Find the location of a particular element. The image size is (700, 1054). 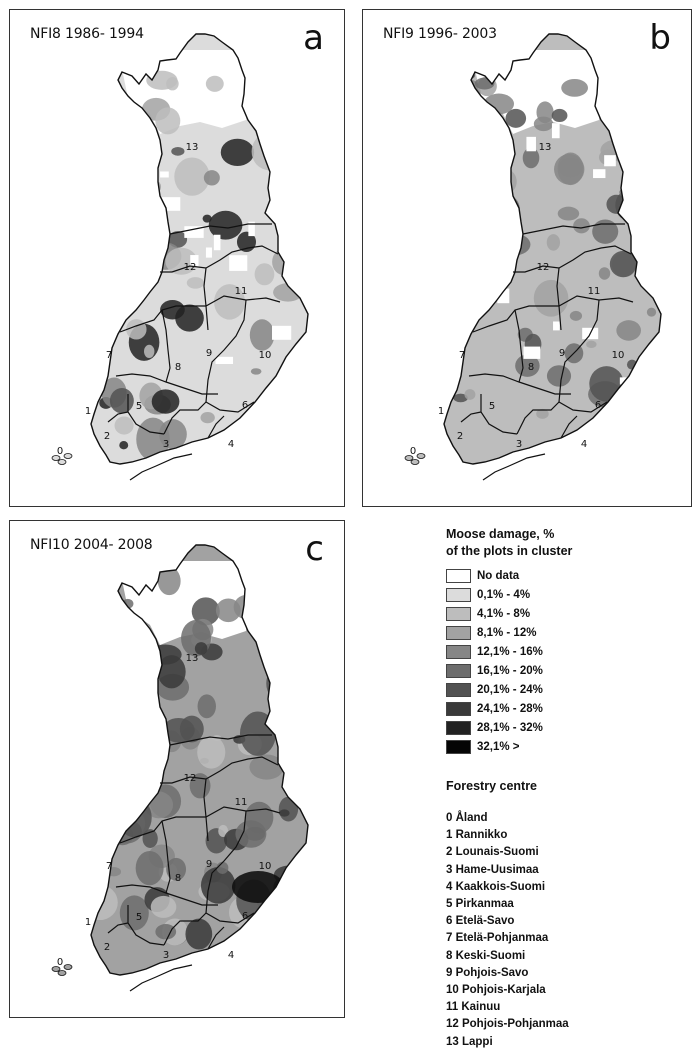

region-number: 0 is located at coordinates (60, 962).